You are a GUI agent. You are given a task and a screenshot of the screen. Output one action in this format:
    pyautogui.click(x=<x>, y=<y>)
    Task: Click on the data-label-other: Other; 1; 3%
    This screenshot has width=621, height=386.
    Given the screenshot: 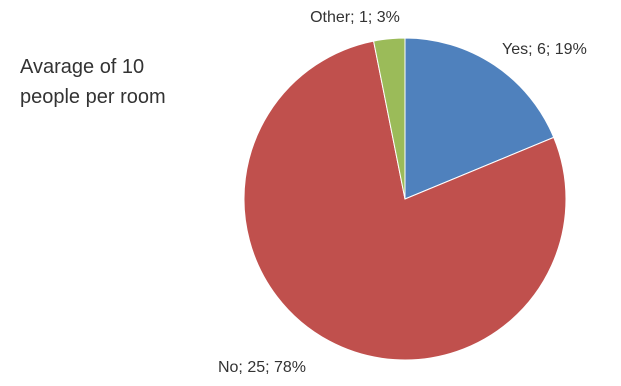 What is the action you would take?
    pyautogui.click(x=355, y=17)
    